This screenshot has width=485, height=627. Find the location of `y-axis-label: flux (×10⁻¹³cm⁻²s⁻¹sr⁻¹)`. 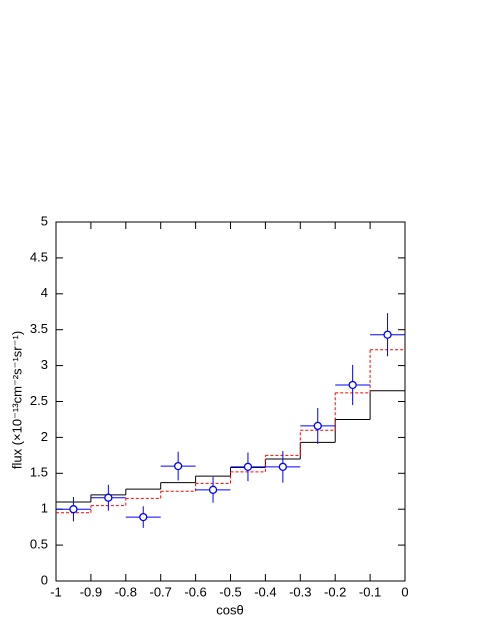

y-axis-label: flux (×10⁻¹³cm⁻²s⁻¹sr⁻¹) is located at coordinates (16, 400).